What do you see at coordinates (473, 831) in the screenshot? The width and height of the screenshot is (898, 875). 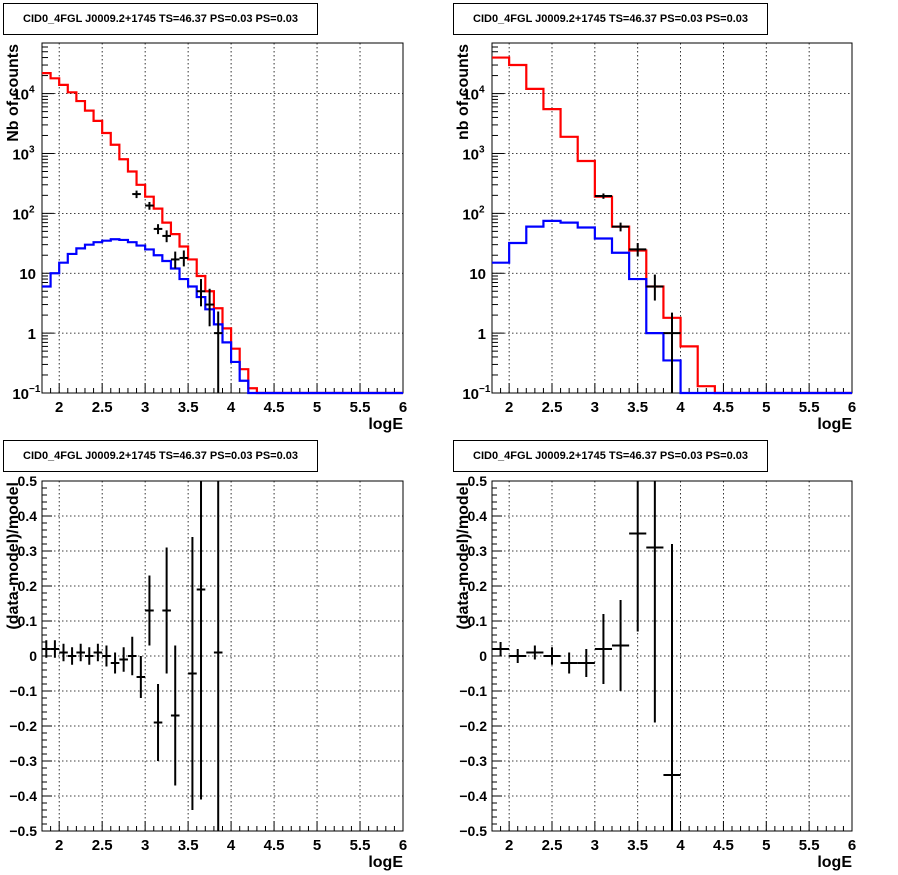 I see `y-tick-label: −0.5` at bounding box center [473, 831].